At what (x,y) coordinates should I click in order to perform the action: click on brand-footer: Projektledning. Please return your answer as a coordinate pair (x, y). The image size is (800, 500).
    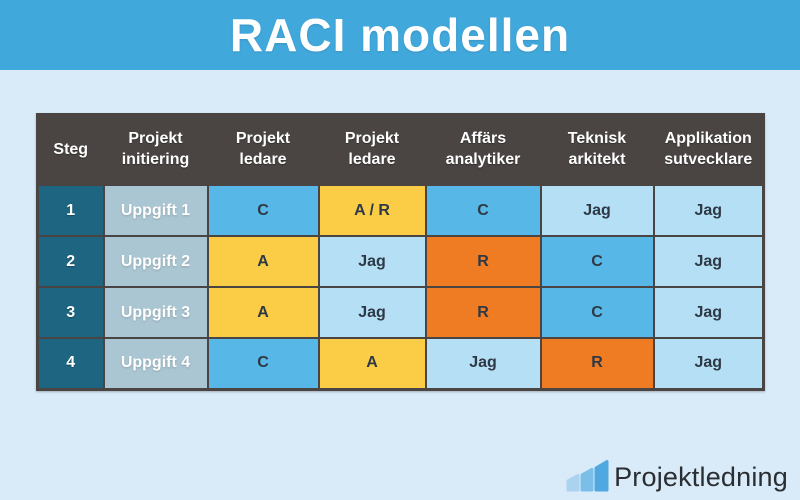
    Looking at the image, I should click on (677, 474).